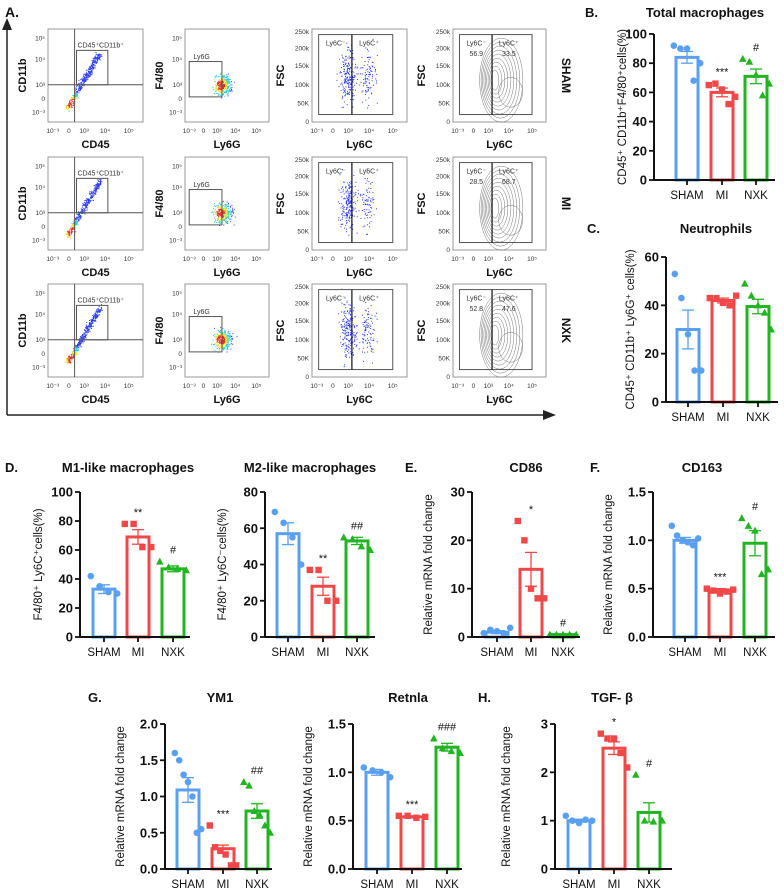 The image size is (784, 894). I want to click on y-tick-label: 1.5, so click(337, 724).